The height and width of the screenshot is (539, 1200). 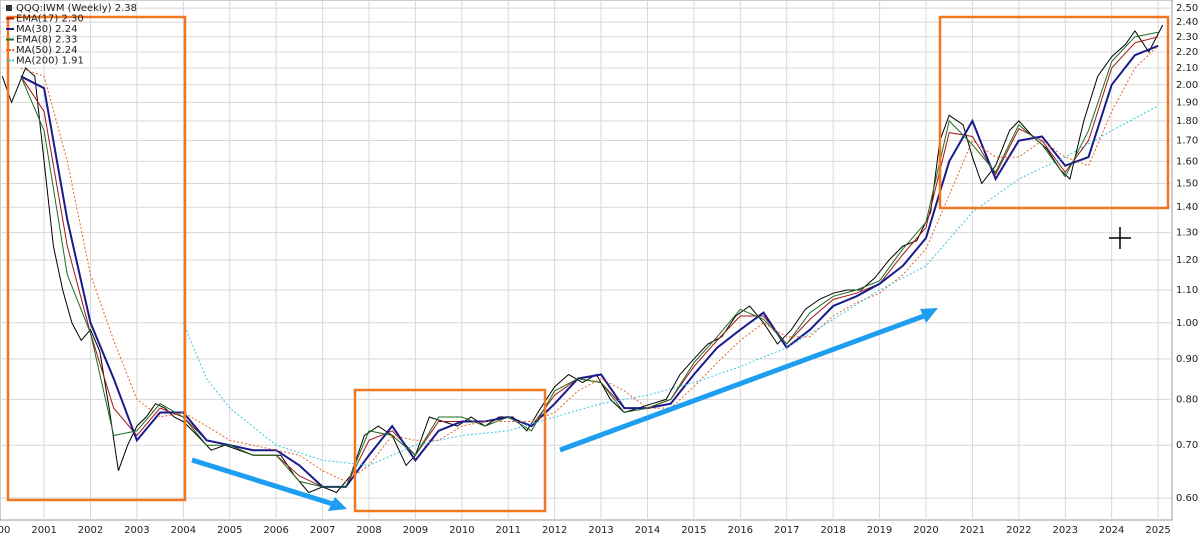 What do you see at coordinates (879, 530) in the screenshot?
I see `x-tick-label: 2019` at bounding box center [879, 530].